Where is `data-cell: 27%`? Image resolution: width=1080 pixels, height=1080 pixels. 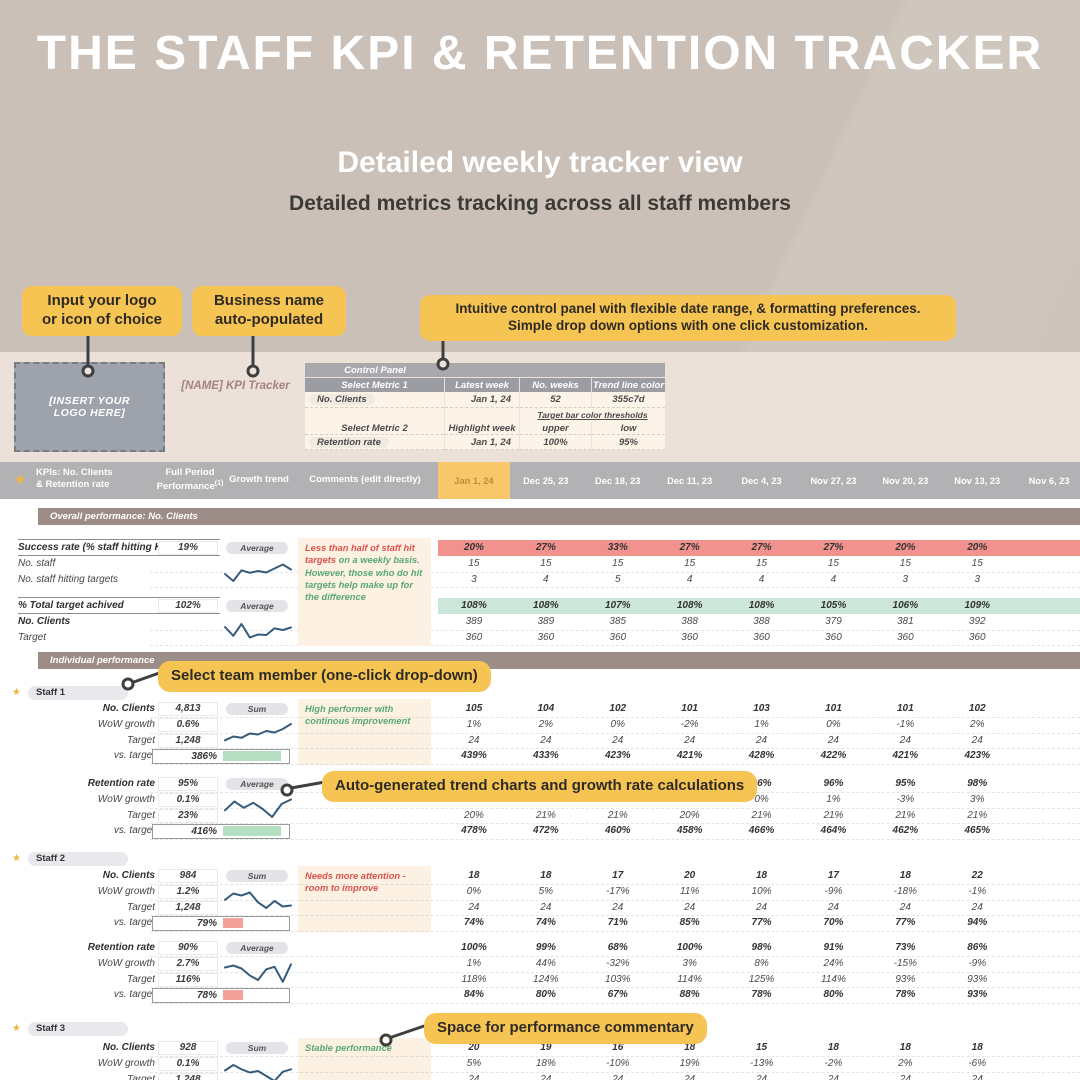
data-cell: 27% is located at coordinates (761, 547).